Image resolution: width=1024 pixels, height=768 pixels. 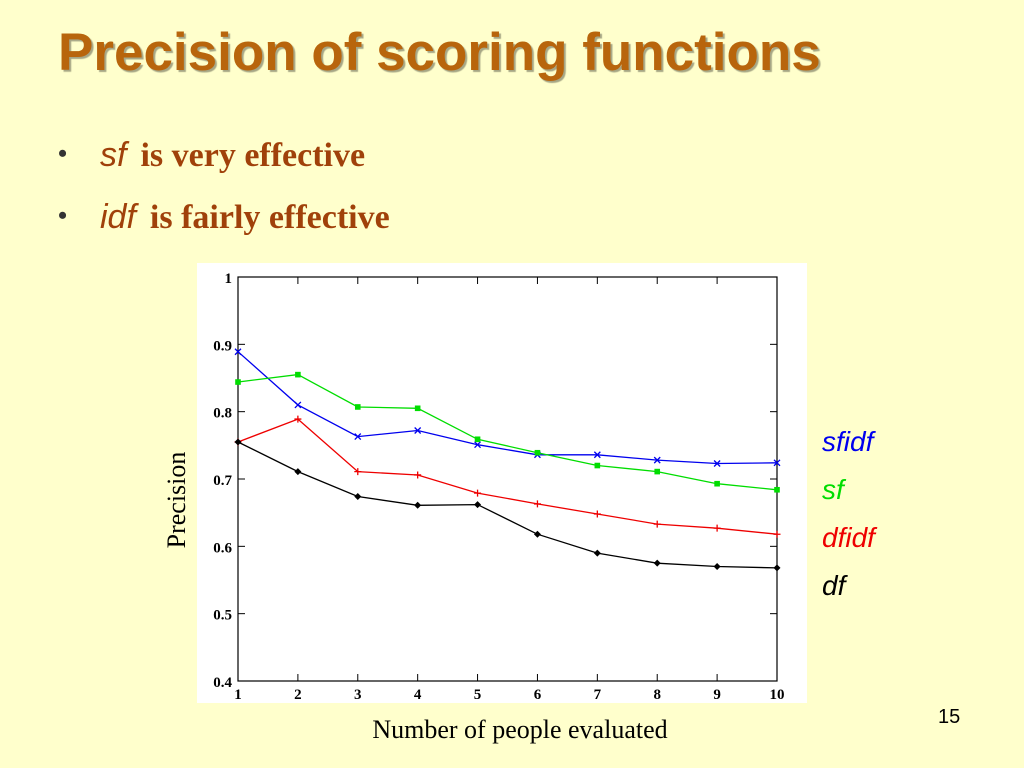 I want to click on x-tick-label: 1, so click(x=238, y=695).